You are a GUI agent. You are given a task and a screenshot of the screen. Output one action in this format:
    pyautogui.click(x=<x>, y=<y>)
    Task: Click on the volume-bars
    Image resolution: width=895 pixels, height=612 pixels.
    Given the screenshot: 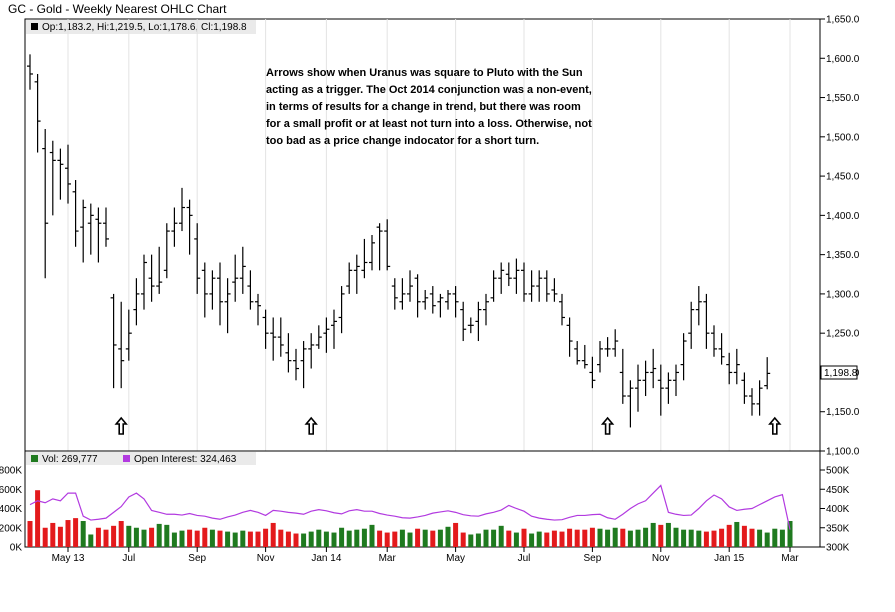 What is the action you would take?
    pyautogui.click(x=410, y=518)
    